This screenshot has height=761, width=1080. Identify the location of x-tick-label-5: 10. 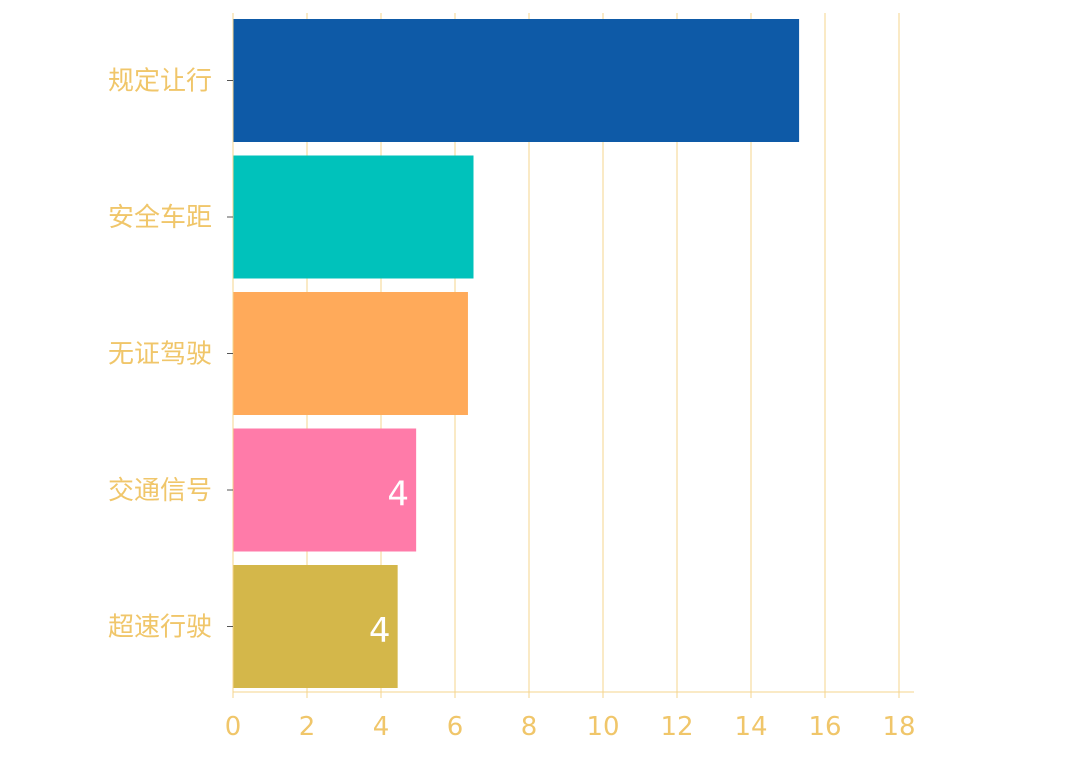
(602, 727).